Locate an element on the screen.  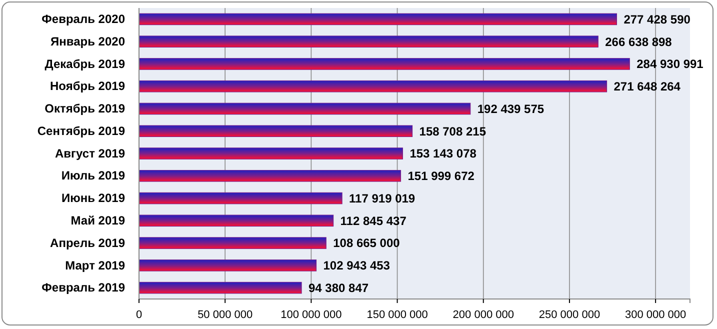
data-label: 112 845 437 is located at coordinates (373, 221).